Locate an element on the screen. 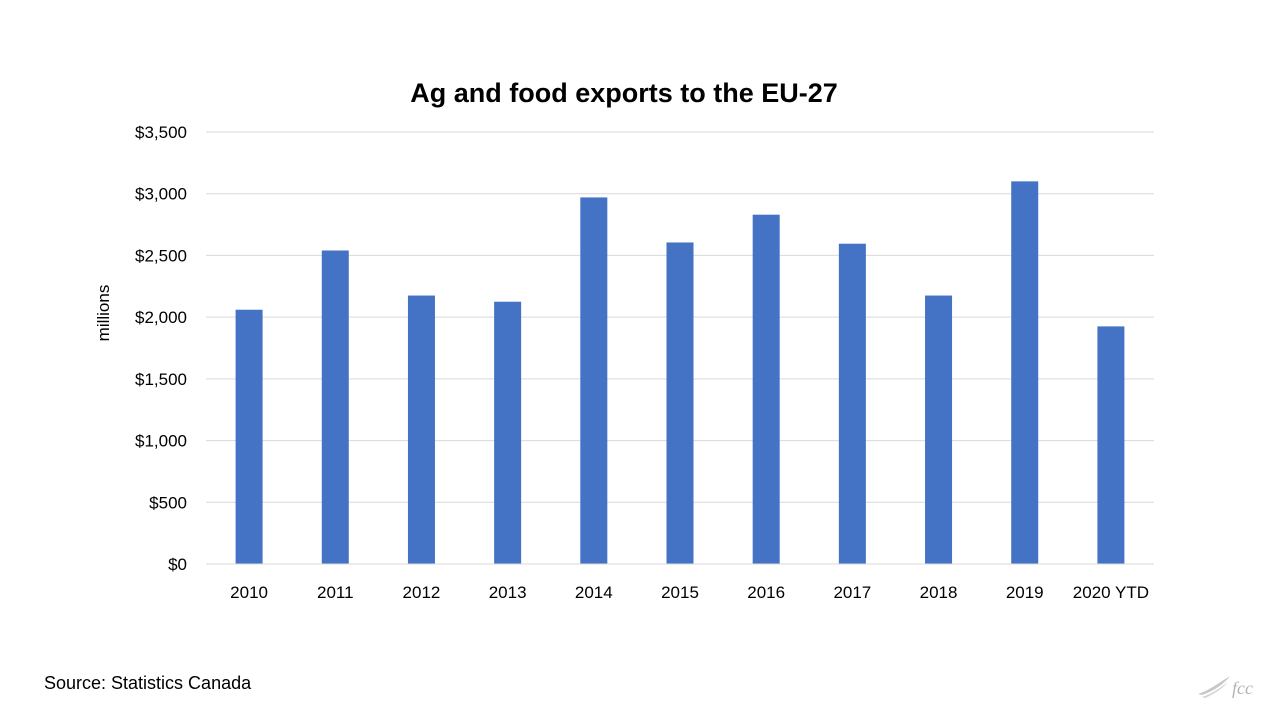  x-tick-label: 2012 is located at coordinates (422, 592).